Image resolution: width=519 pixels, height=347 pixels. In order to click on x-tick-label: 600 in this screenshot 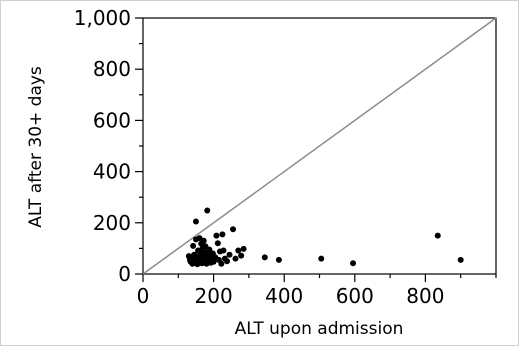, I will do `click(355, 296)`.